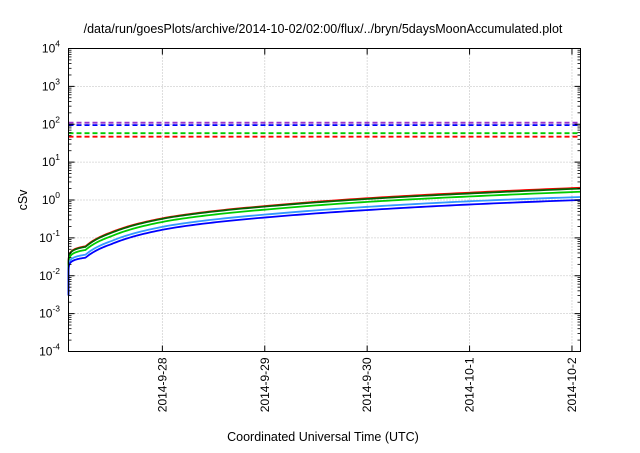 This screenshot has width=640, height=453. What do you see at coordinates (265, 384) in the screenshot?
I see `x-tick-label: 2014-9-29` at bounding box center [265, 384].